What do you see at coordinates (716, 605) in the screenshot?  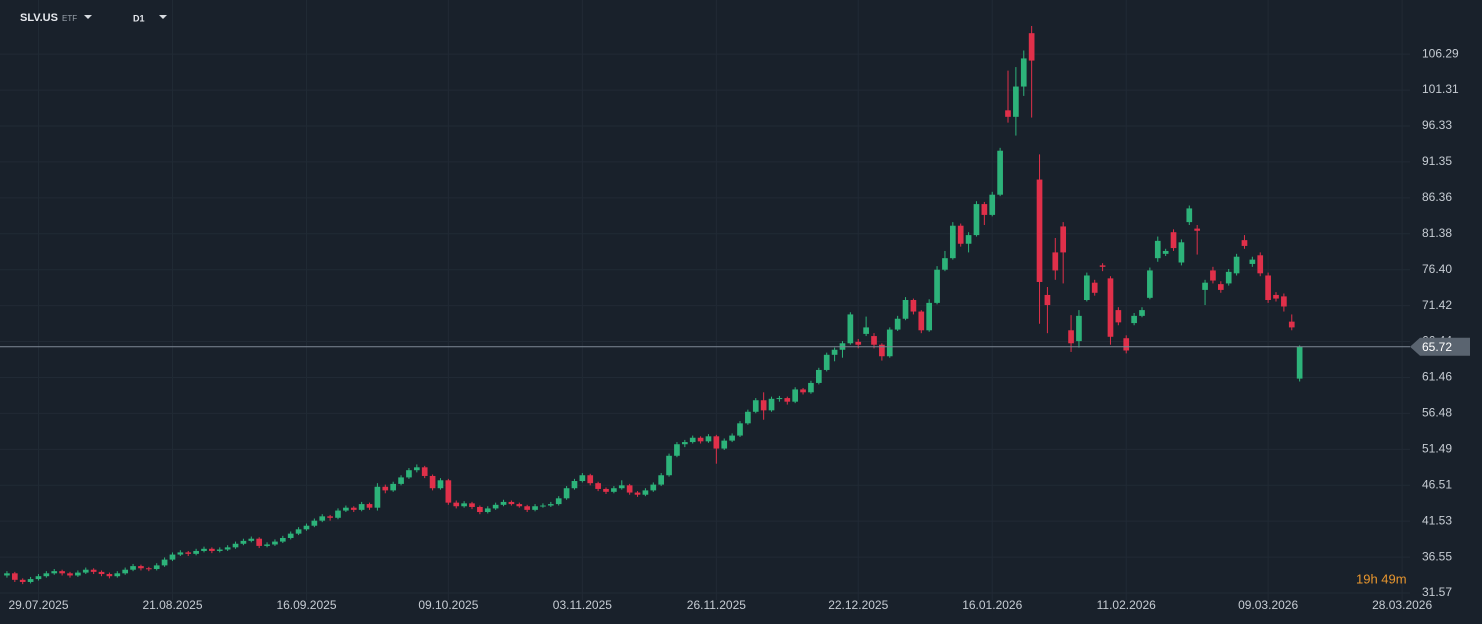 I see `x-tick-label: 26.11.2025` at bounding box center [716, 605].